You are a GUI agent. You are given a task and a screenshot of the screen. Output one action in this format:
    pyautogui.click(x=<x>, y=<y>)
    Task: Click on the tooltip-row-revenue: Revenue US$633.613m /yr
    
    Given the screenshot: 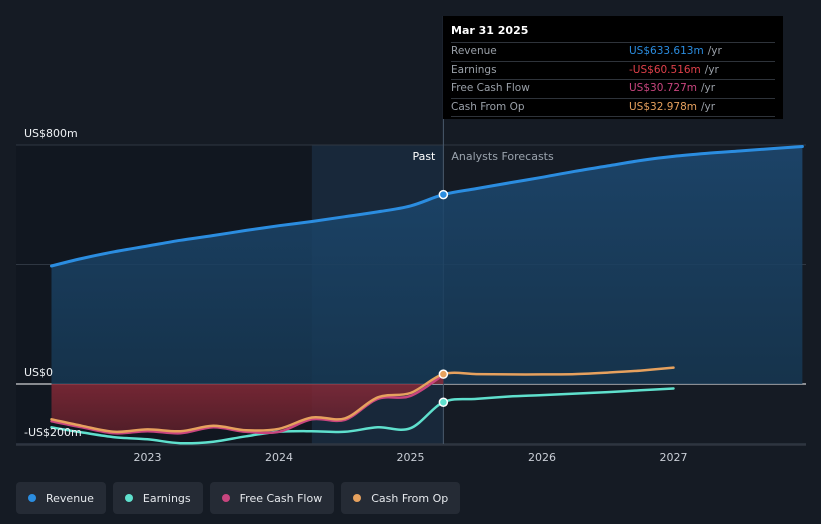 What is the action you would take?
    pyautogui.click(x=613, y=51)
    